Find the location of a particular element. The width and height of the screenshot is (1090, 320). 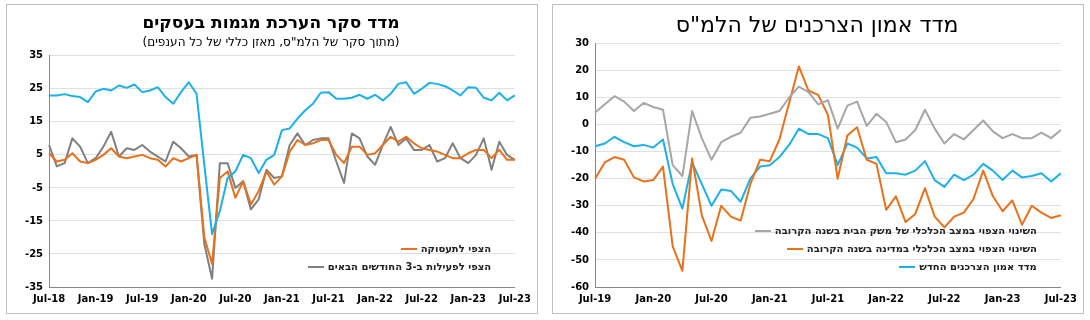

chart-subtitle: (מתוך סקר של הלמ"ס, מאזן כללי של כל הענפים) is located at coordinates (271, 41).